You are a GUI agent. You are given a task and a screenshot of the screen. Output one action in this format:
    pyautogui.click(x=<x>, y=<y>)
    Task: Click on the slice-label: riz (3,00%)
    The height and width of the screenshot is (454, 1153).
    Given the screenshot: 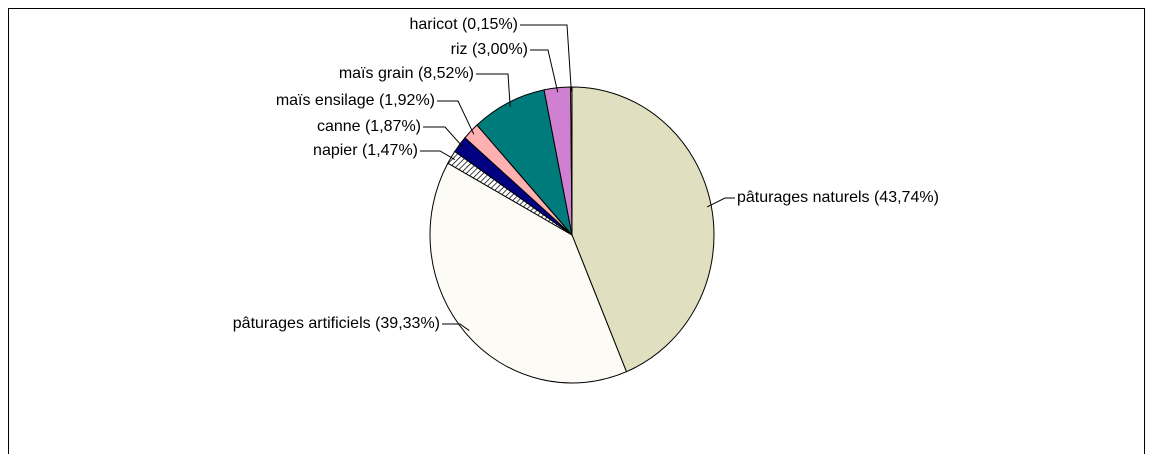 What is the action you would take?
    pyautogui.click(x=489, y=49)
    